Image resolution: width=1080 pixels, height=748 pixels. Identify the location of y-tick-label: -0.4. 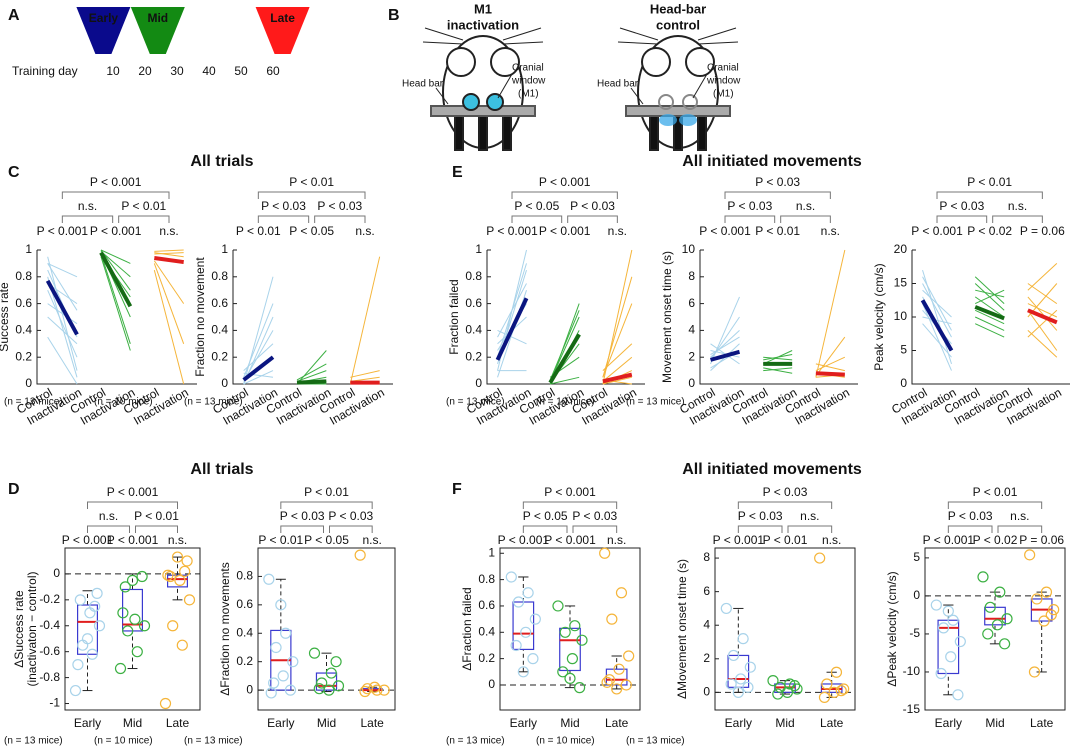
(49, 625).